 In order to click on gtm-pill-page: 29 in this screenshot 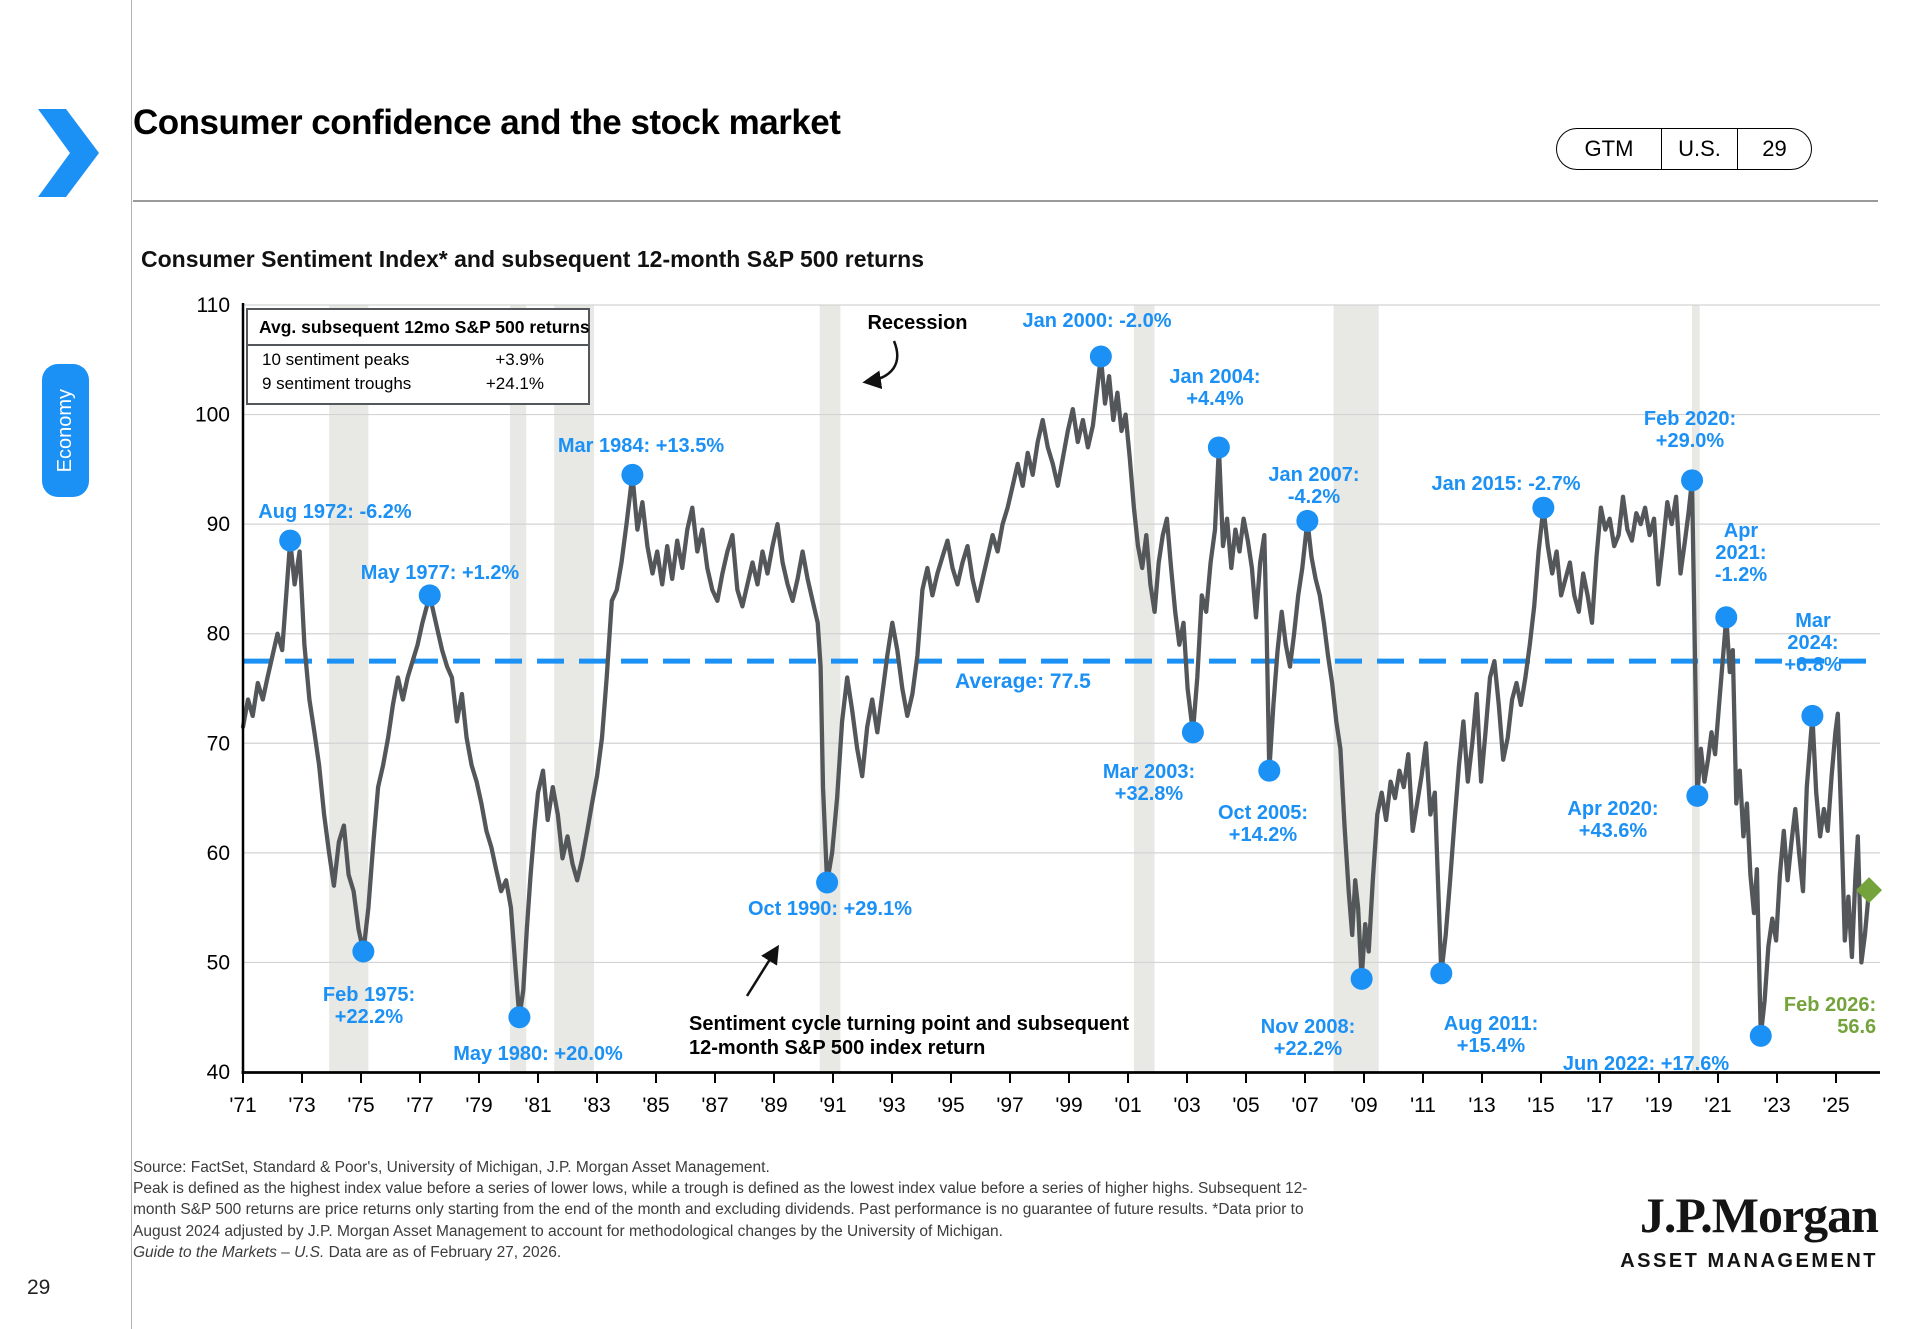, I will do `click(1774, 149)`.